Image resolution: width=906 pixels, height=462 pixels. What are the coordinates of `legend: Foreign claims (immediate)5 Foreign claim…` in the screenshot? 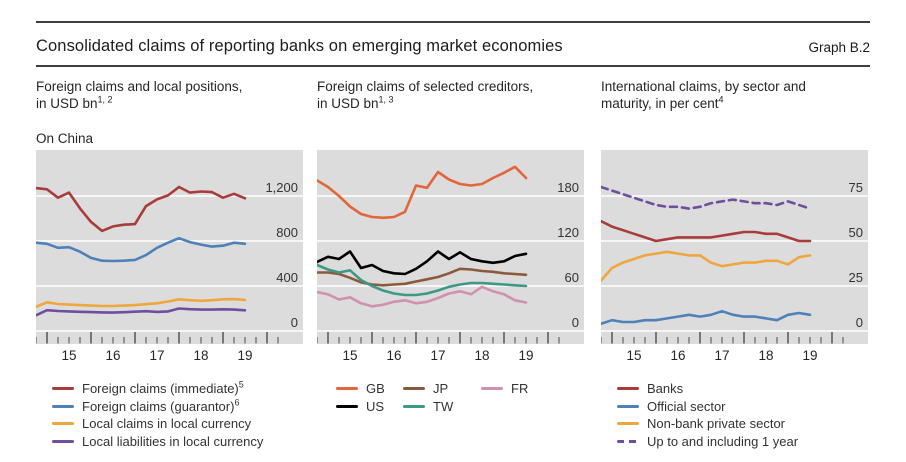 It's located at (157, 415).